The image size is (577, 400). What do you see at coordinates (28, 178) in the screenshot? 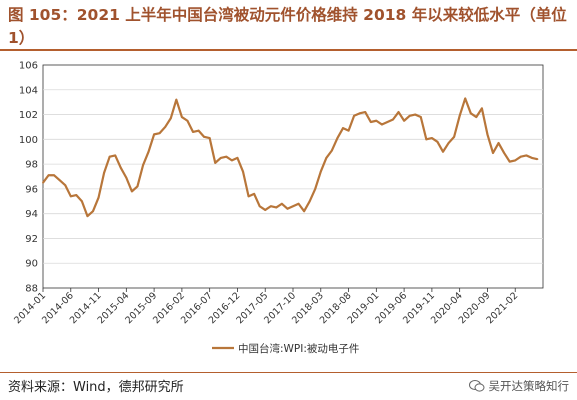
I see `y-axis: 88 90 92 94 96 98 100 102 104 106` at bounding box center [28, 178].